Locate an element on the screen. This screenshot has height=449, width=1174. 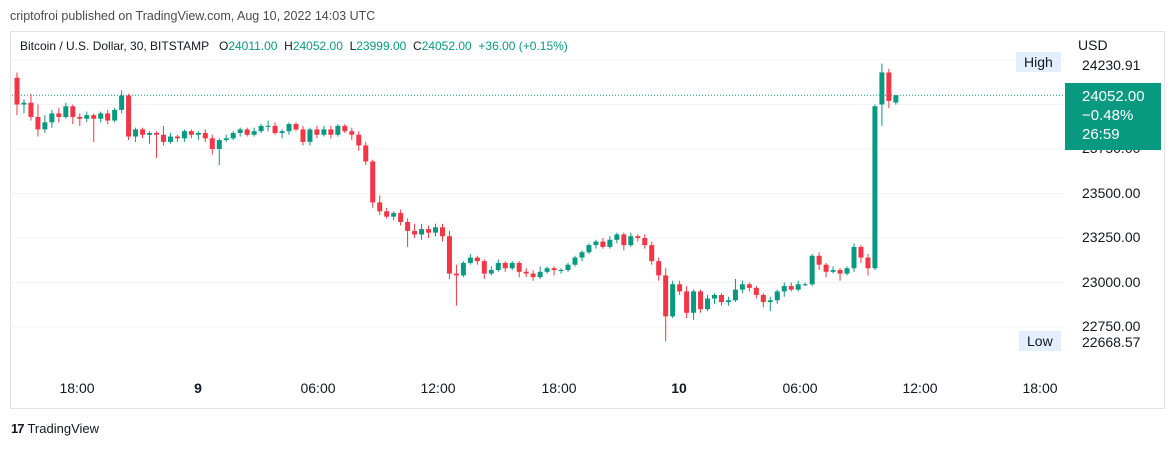
low-value-label: 22668.57 is located at coordinates (1111, 342).